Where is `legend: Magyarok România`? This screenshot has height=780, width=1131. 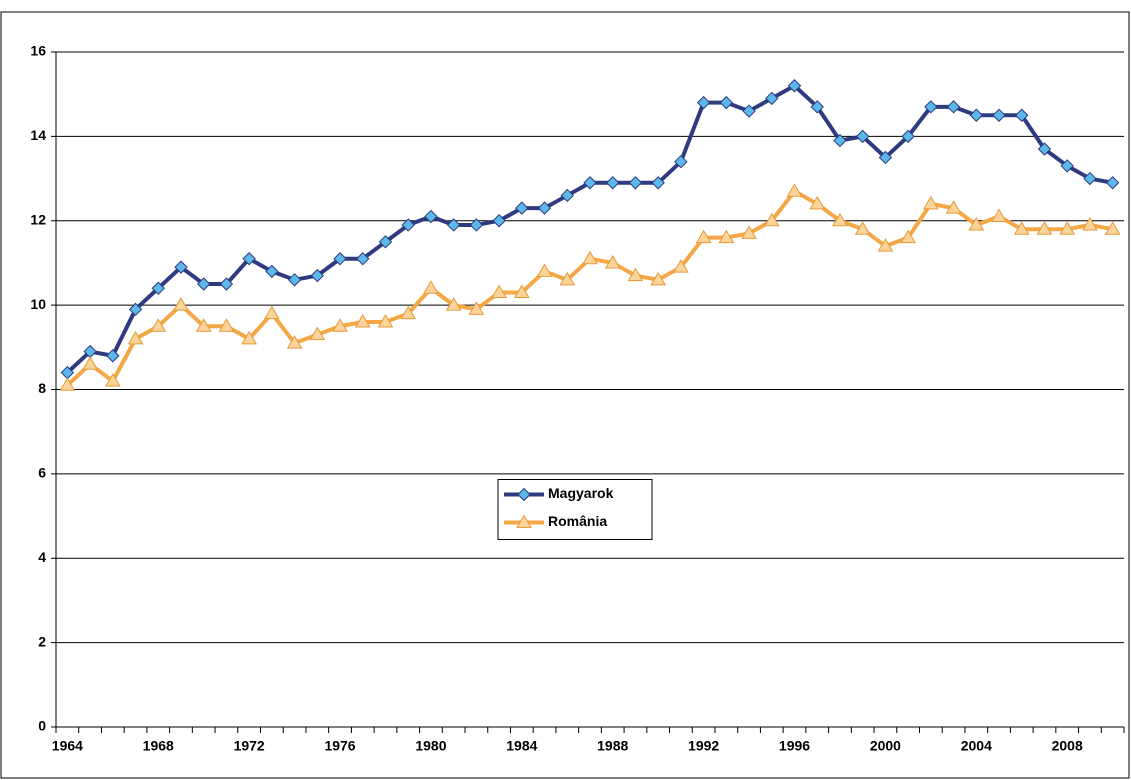
legend: Magyarok România is located at coordinates (575, 509).